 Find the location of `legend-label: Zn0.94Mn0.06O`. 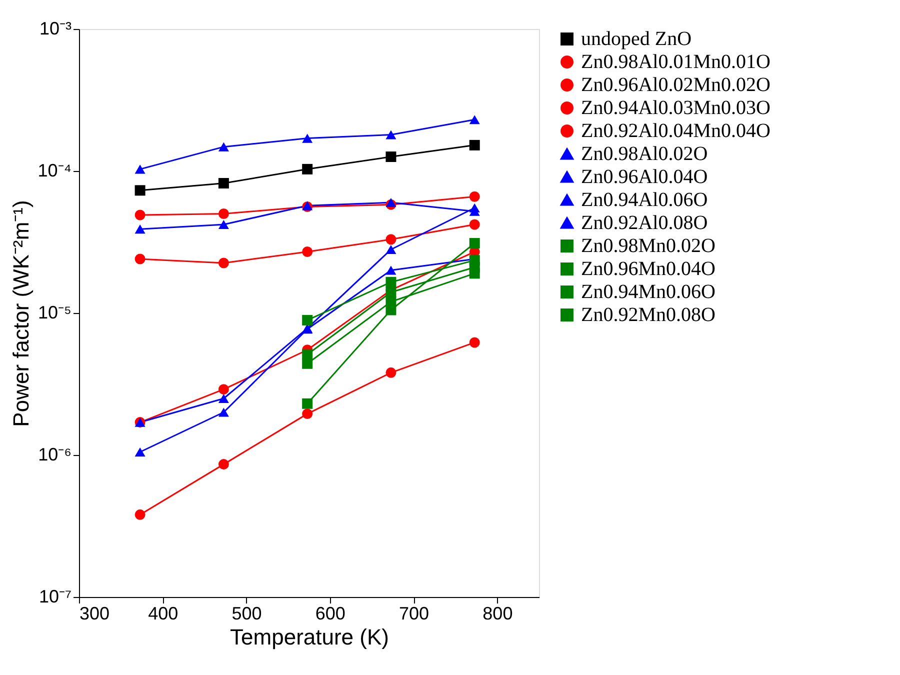

legend-label: Zn0.94Mn0.06O is located at coordinates (648, 292).